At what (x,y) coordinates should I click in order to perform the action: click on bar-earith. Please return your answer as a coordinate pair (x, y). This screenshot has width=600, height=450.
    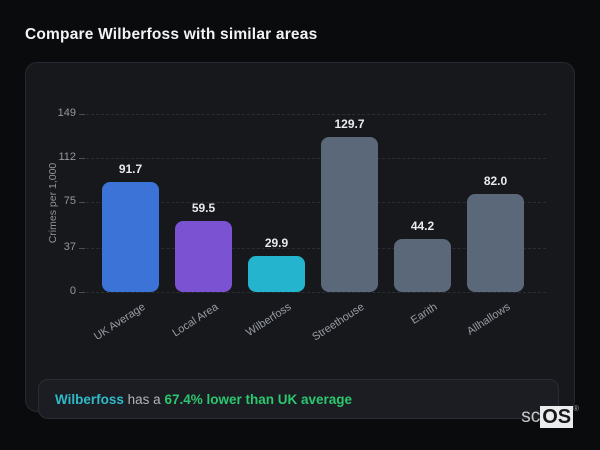
    Looking at the image, I should click on (422, 265).